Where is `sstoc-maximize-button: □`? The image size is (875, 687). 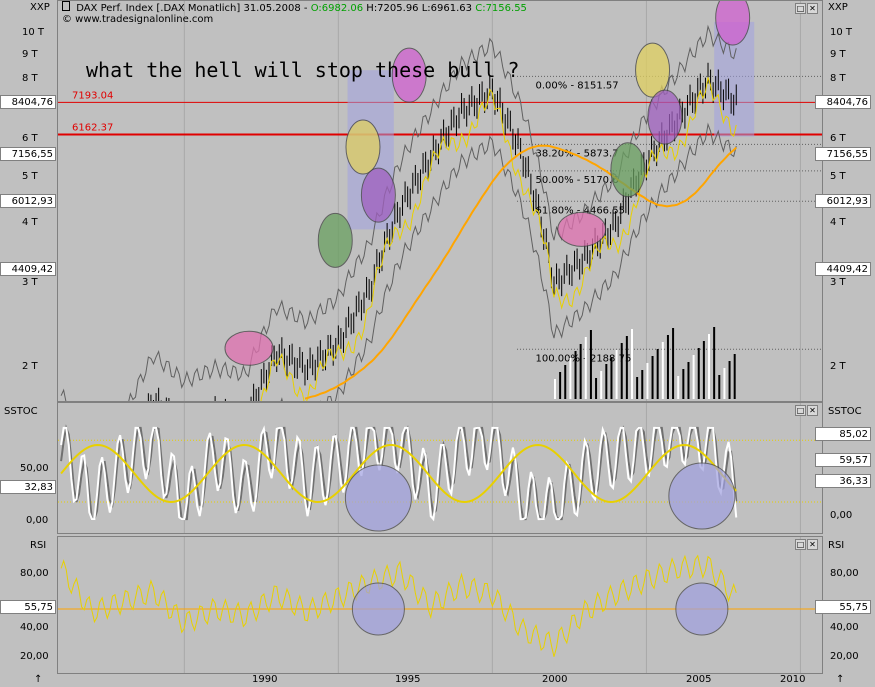 sstoc-maximize-button: □ is located at coordinates (800, 410).